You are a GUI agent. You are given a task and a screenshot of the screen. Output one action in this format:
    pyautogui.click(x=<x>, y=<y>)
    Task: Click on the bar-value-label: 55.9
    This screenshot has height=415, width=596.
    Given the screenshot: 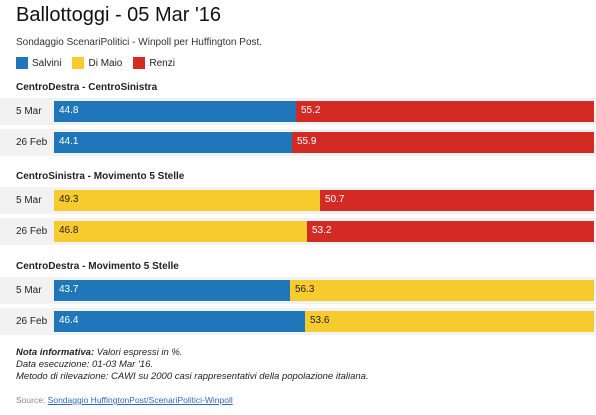 What is the action you would take?
    pyautogui.click(x=307, y=141)
    